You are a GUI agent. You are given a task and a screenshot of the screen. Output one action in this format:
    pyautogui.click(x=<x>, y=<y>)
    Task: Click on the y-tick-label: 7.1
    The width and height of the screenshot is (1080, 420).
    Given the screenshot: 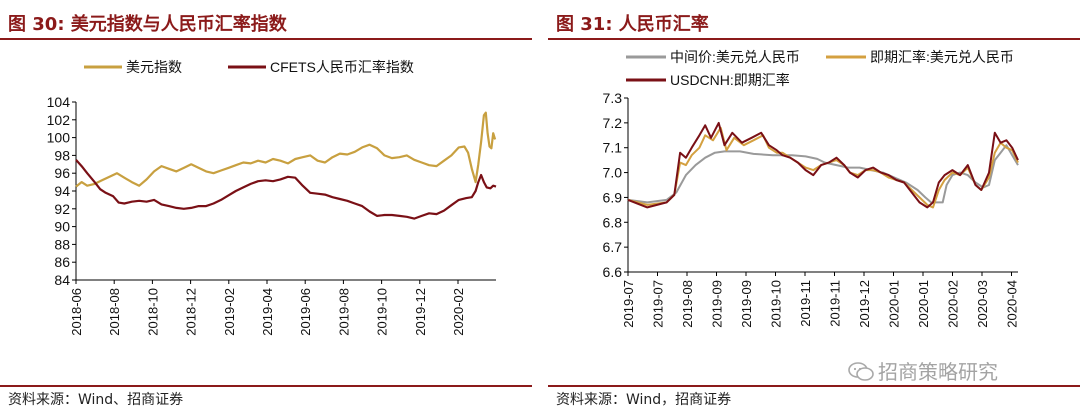 What is the action you would take?
    pyautogui.click(x=613, y=148)
    